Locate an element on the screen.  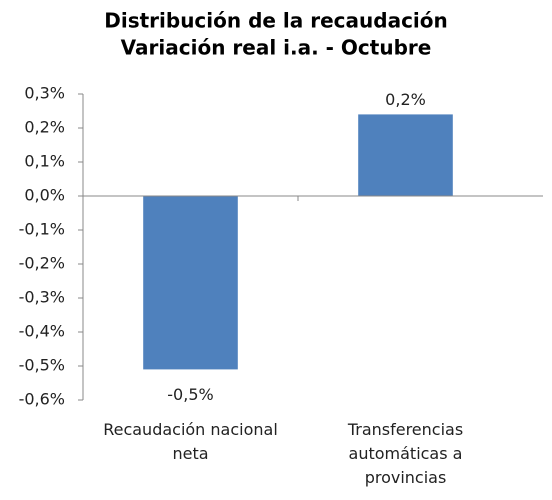
x-tick-label: Recaudación nacional neta is located at coordinates (190, 441).